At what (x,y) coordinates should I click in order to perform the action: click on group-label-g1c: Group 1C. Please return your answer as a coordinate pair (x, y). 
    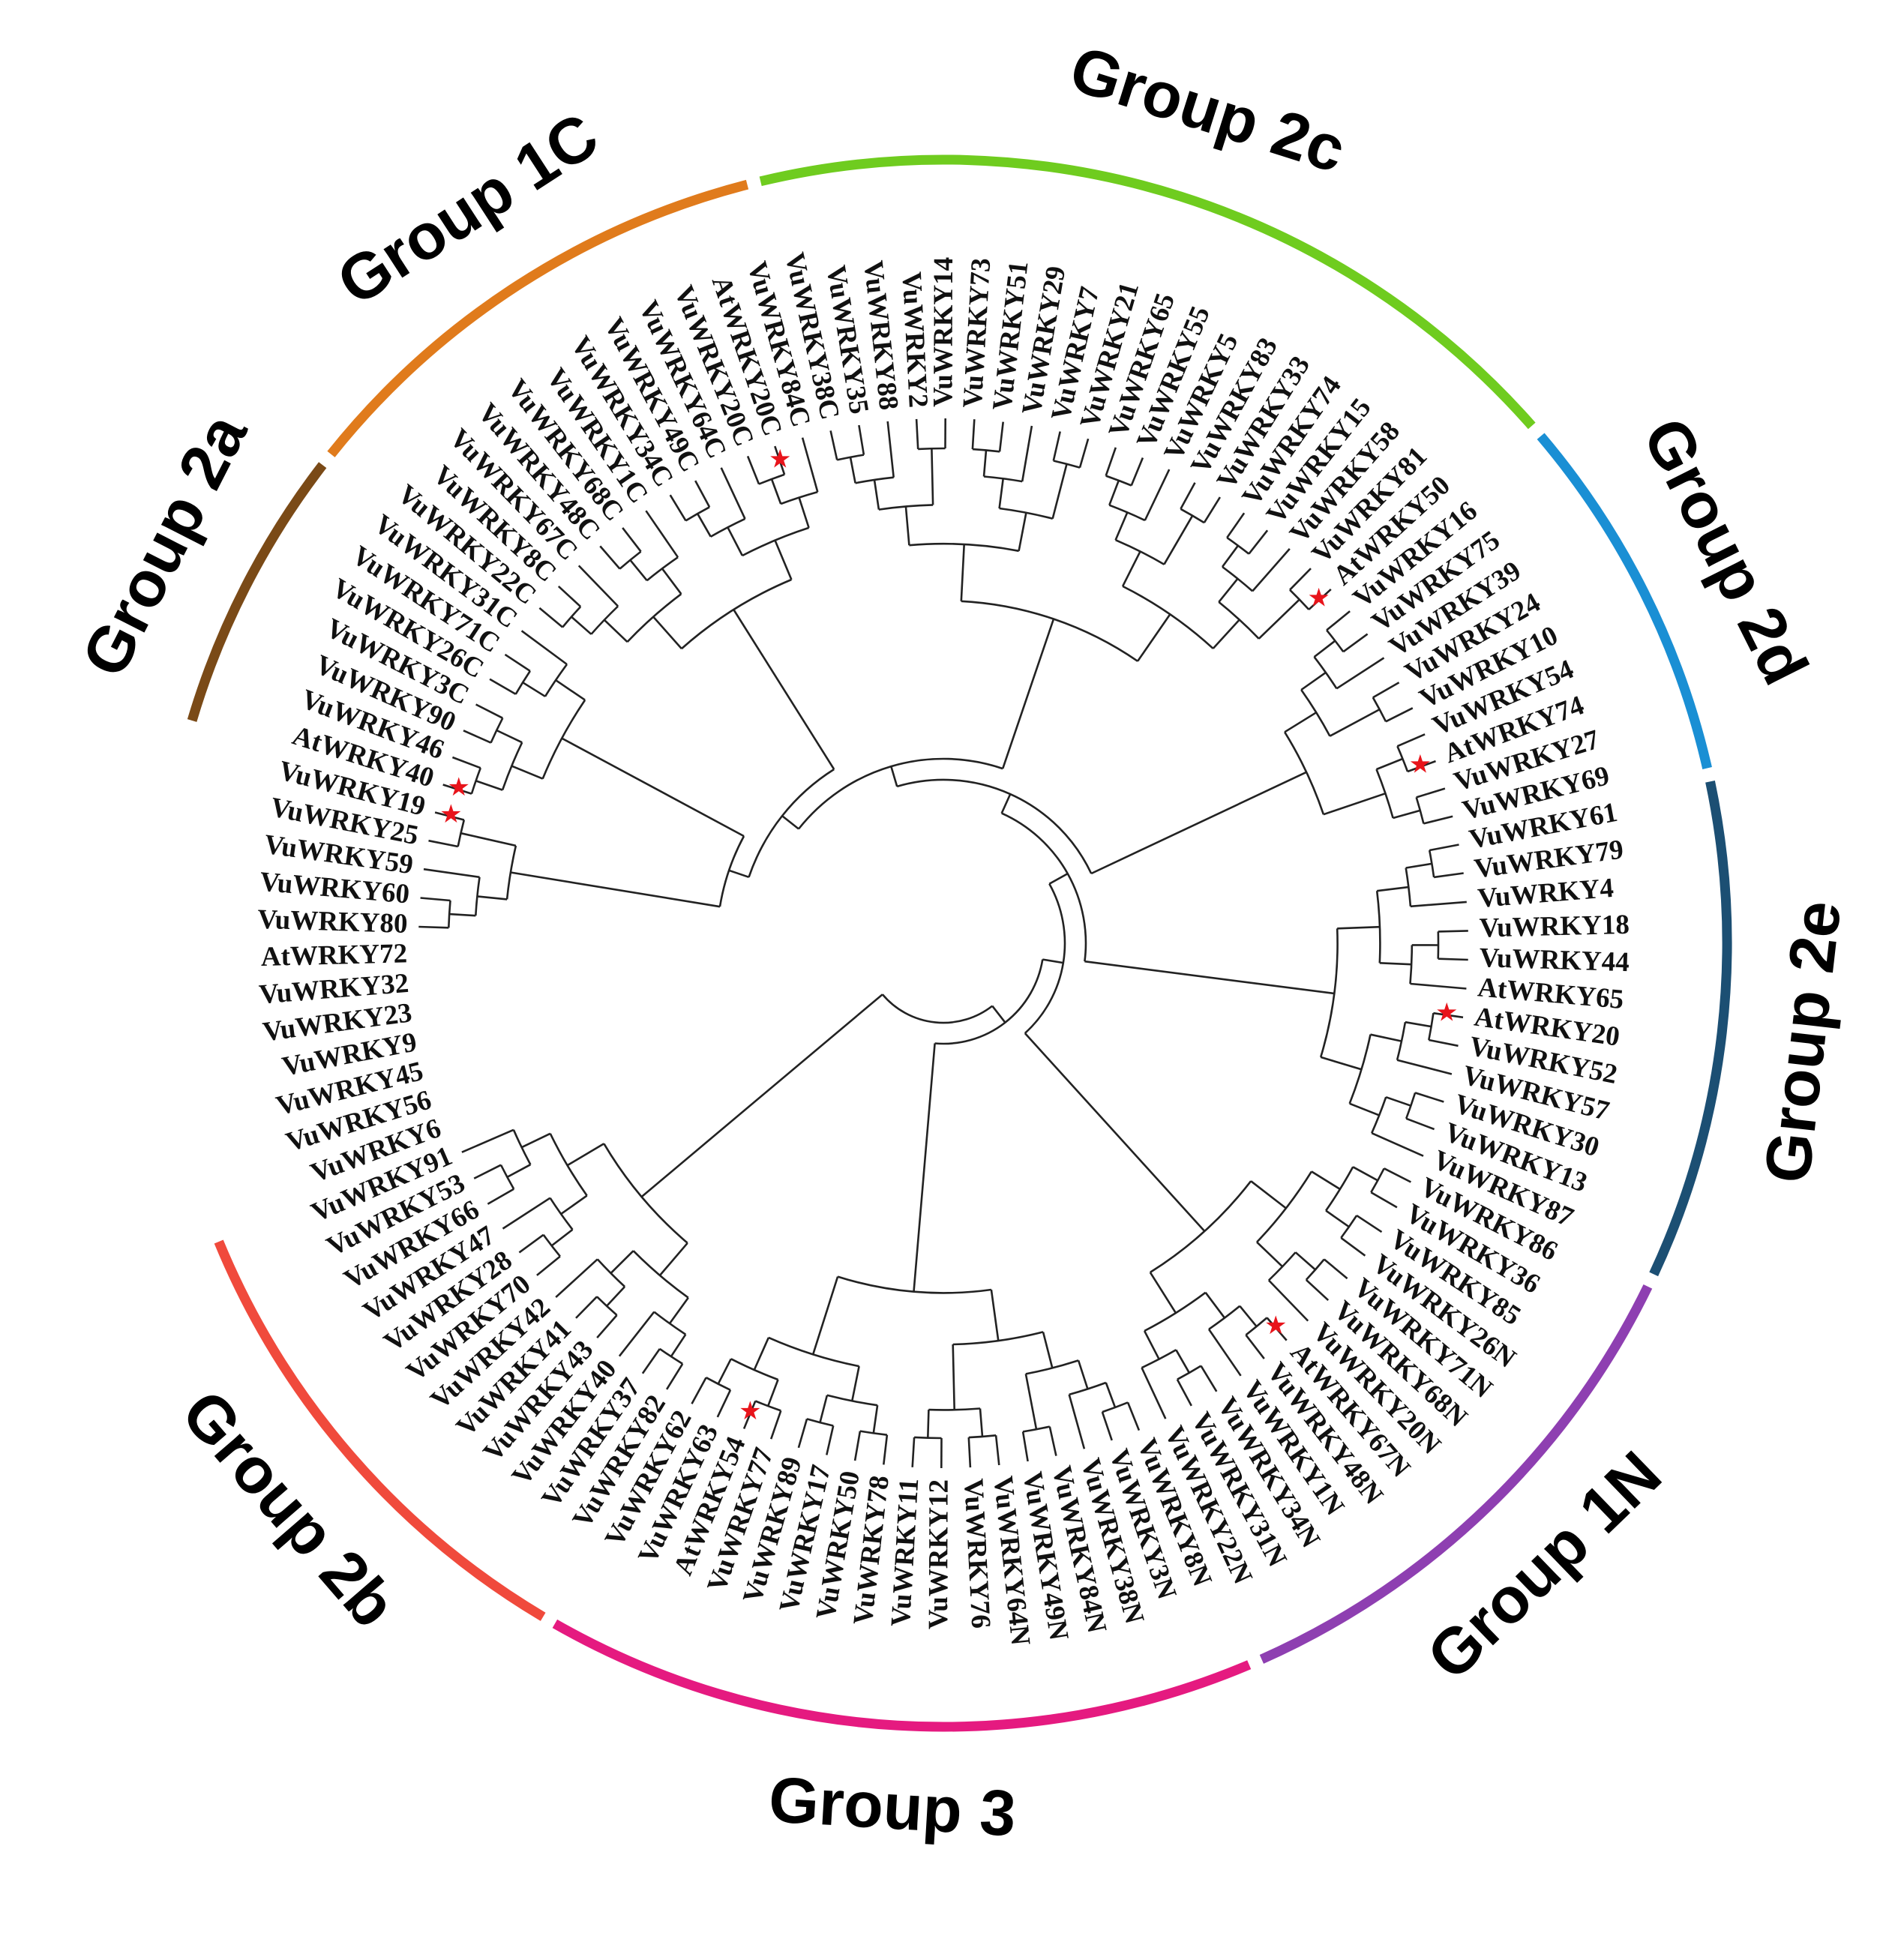
    Looking at the image, I should click on (467, 209).